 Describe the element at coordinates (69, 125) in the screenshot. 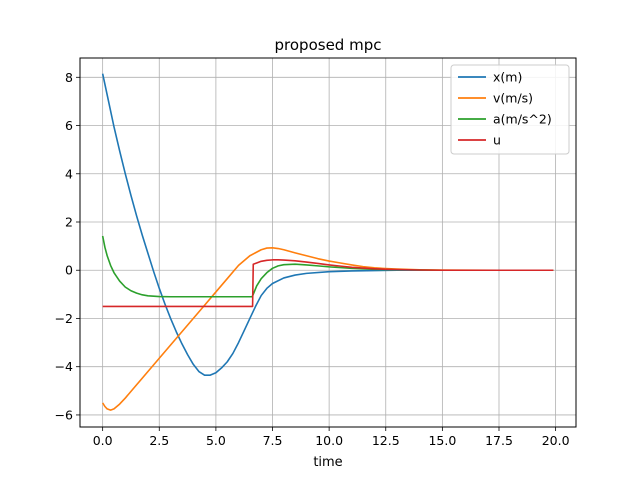

I see `y-tick-label: 6` at that location.